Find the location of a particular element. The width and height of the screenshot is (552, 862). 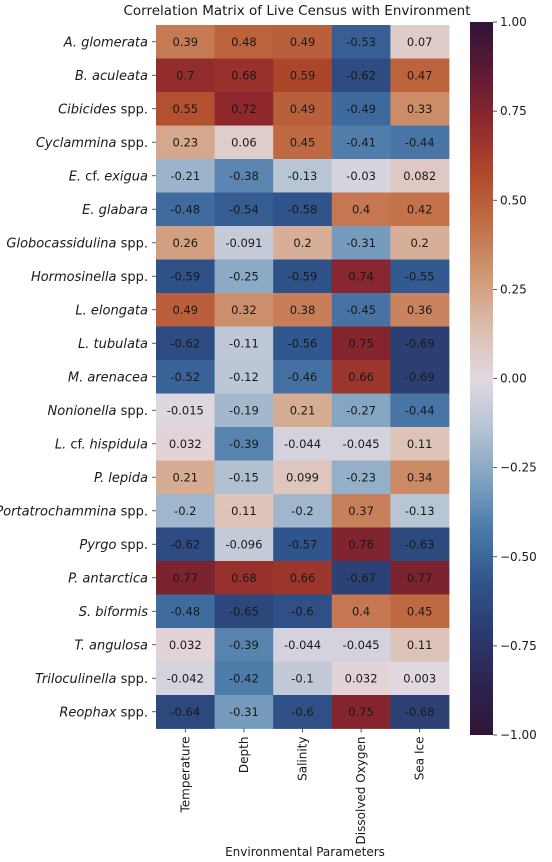

cell-value-label: -0.15 is located at coordinates (244, 477).